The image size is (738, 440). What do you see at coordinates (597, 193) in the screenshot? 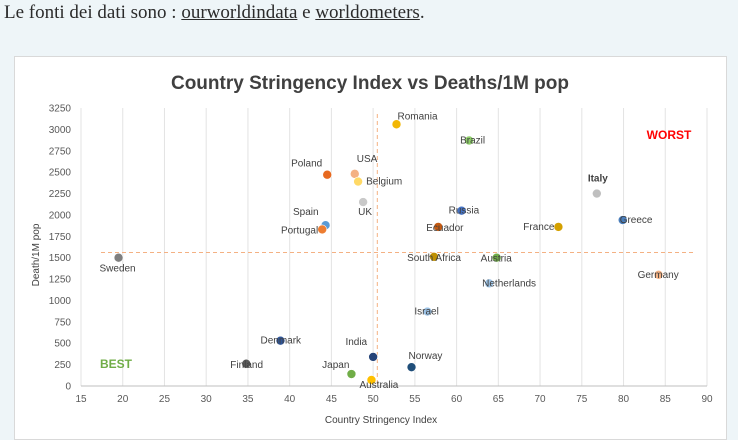
I see `point-italy` at bounding box center [597, 193].